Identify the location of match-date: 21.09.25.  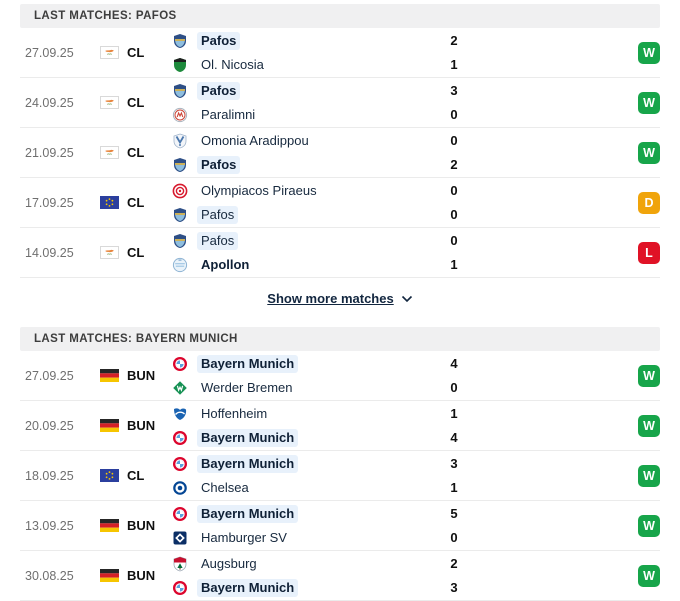
(49, 152).